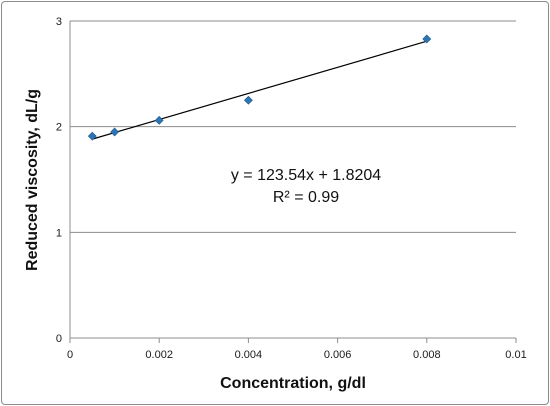  I want to click on x-tick-label-3: 0.006, so click(338, 355).